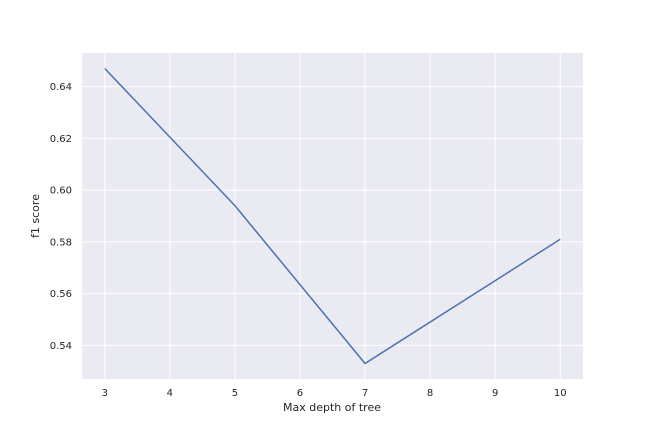  Describe the element at coordinates (365, 393) in the screenshot. I see `x-tick-label: 7` at that location.